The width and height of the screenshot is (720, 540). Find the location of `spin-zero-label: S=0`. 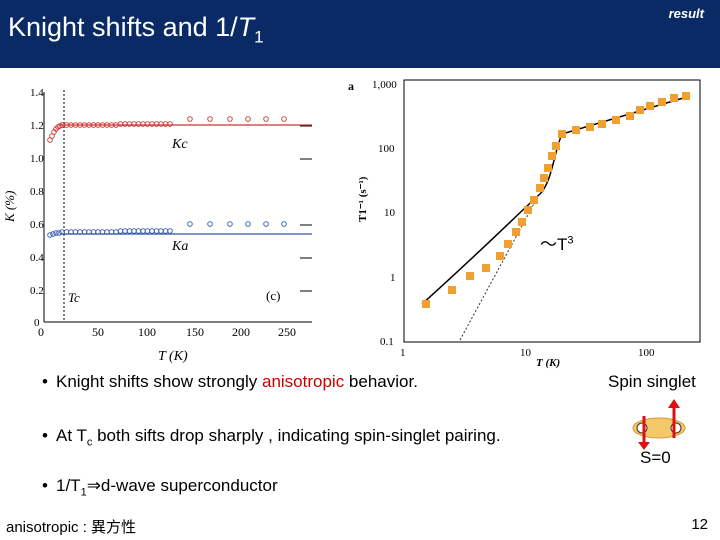

spin-zero-label: S=0 is located at coordinates (655, 457).